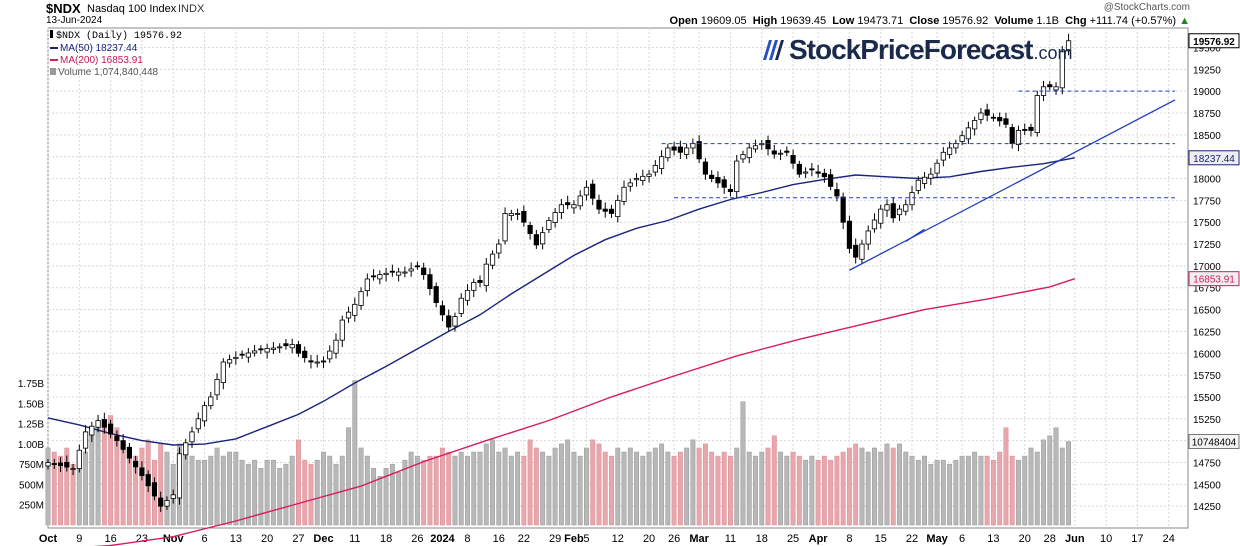 The image size is (1240, 546). Describe the element at coordinates (1207, 267) in the screenshot. I see `price-tick-label: 17000` at that location.